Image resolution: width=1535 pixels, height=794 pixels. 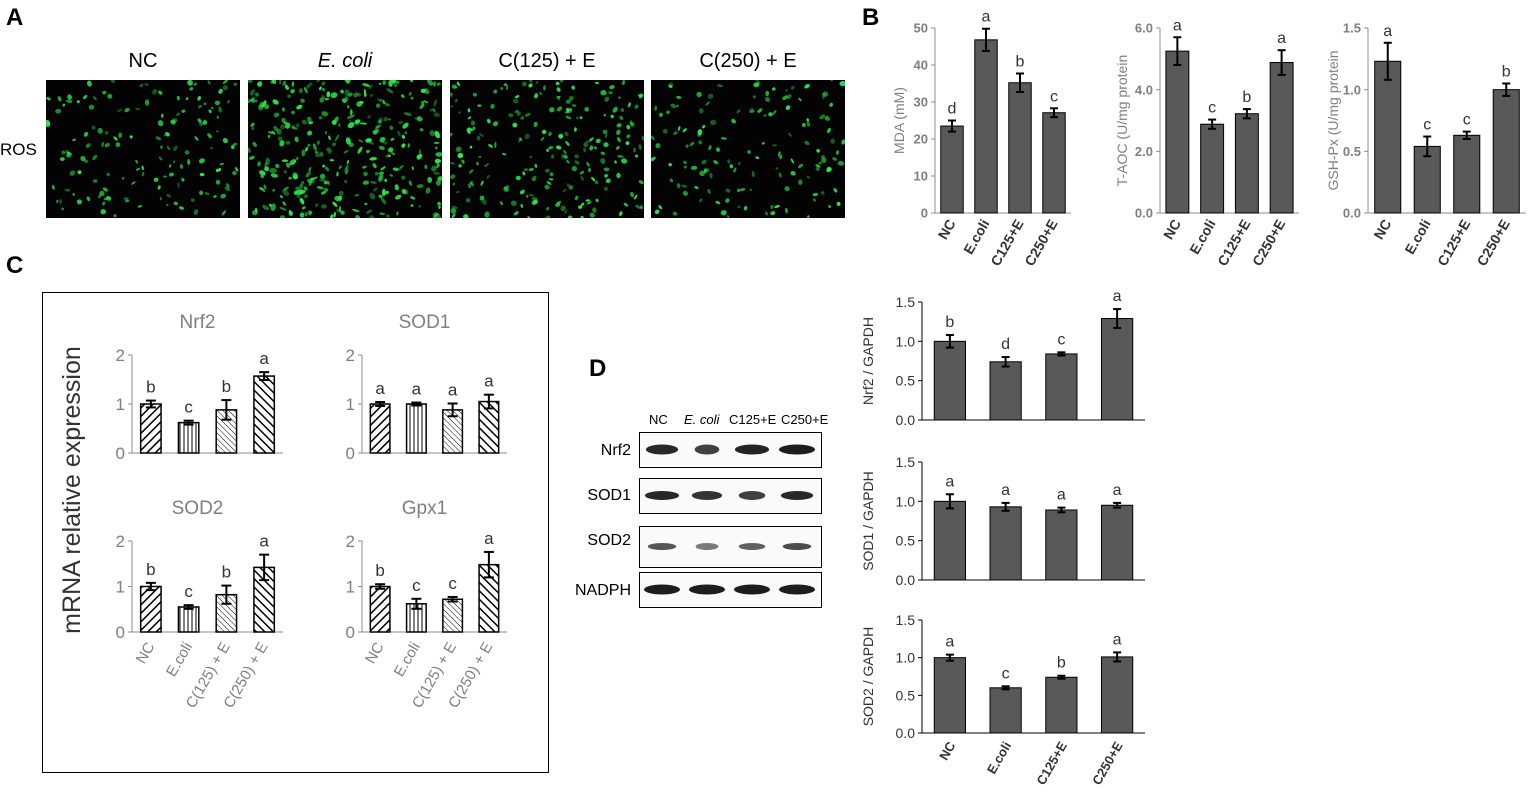 I want to click on blot-strip-nadph, so click(x=730, y=590).